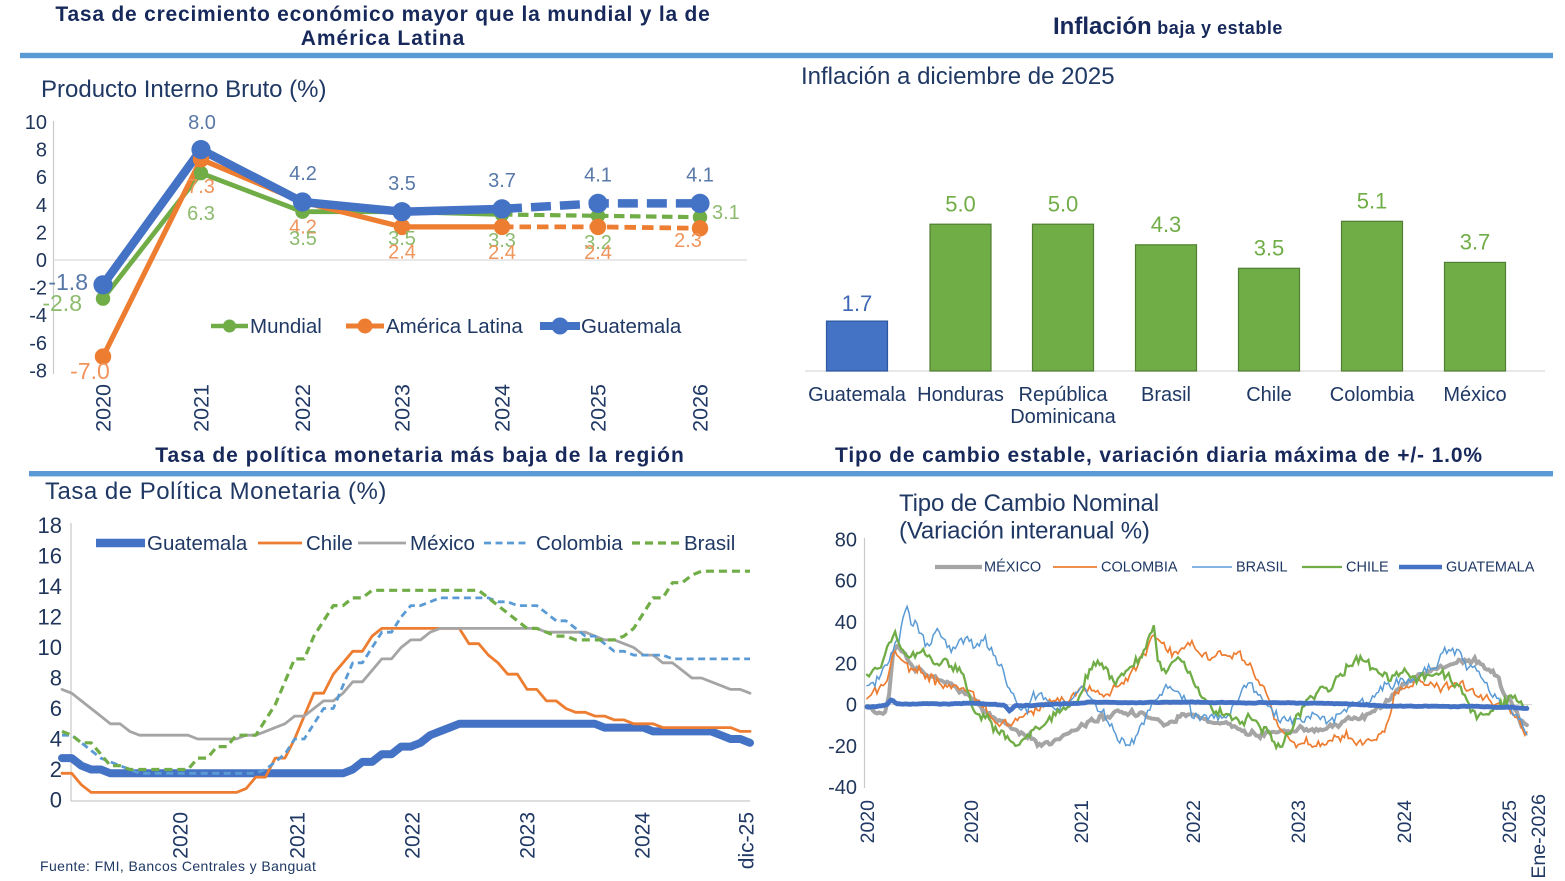  I want to click on svg-text: 60, so click(846, 582).